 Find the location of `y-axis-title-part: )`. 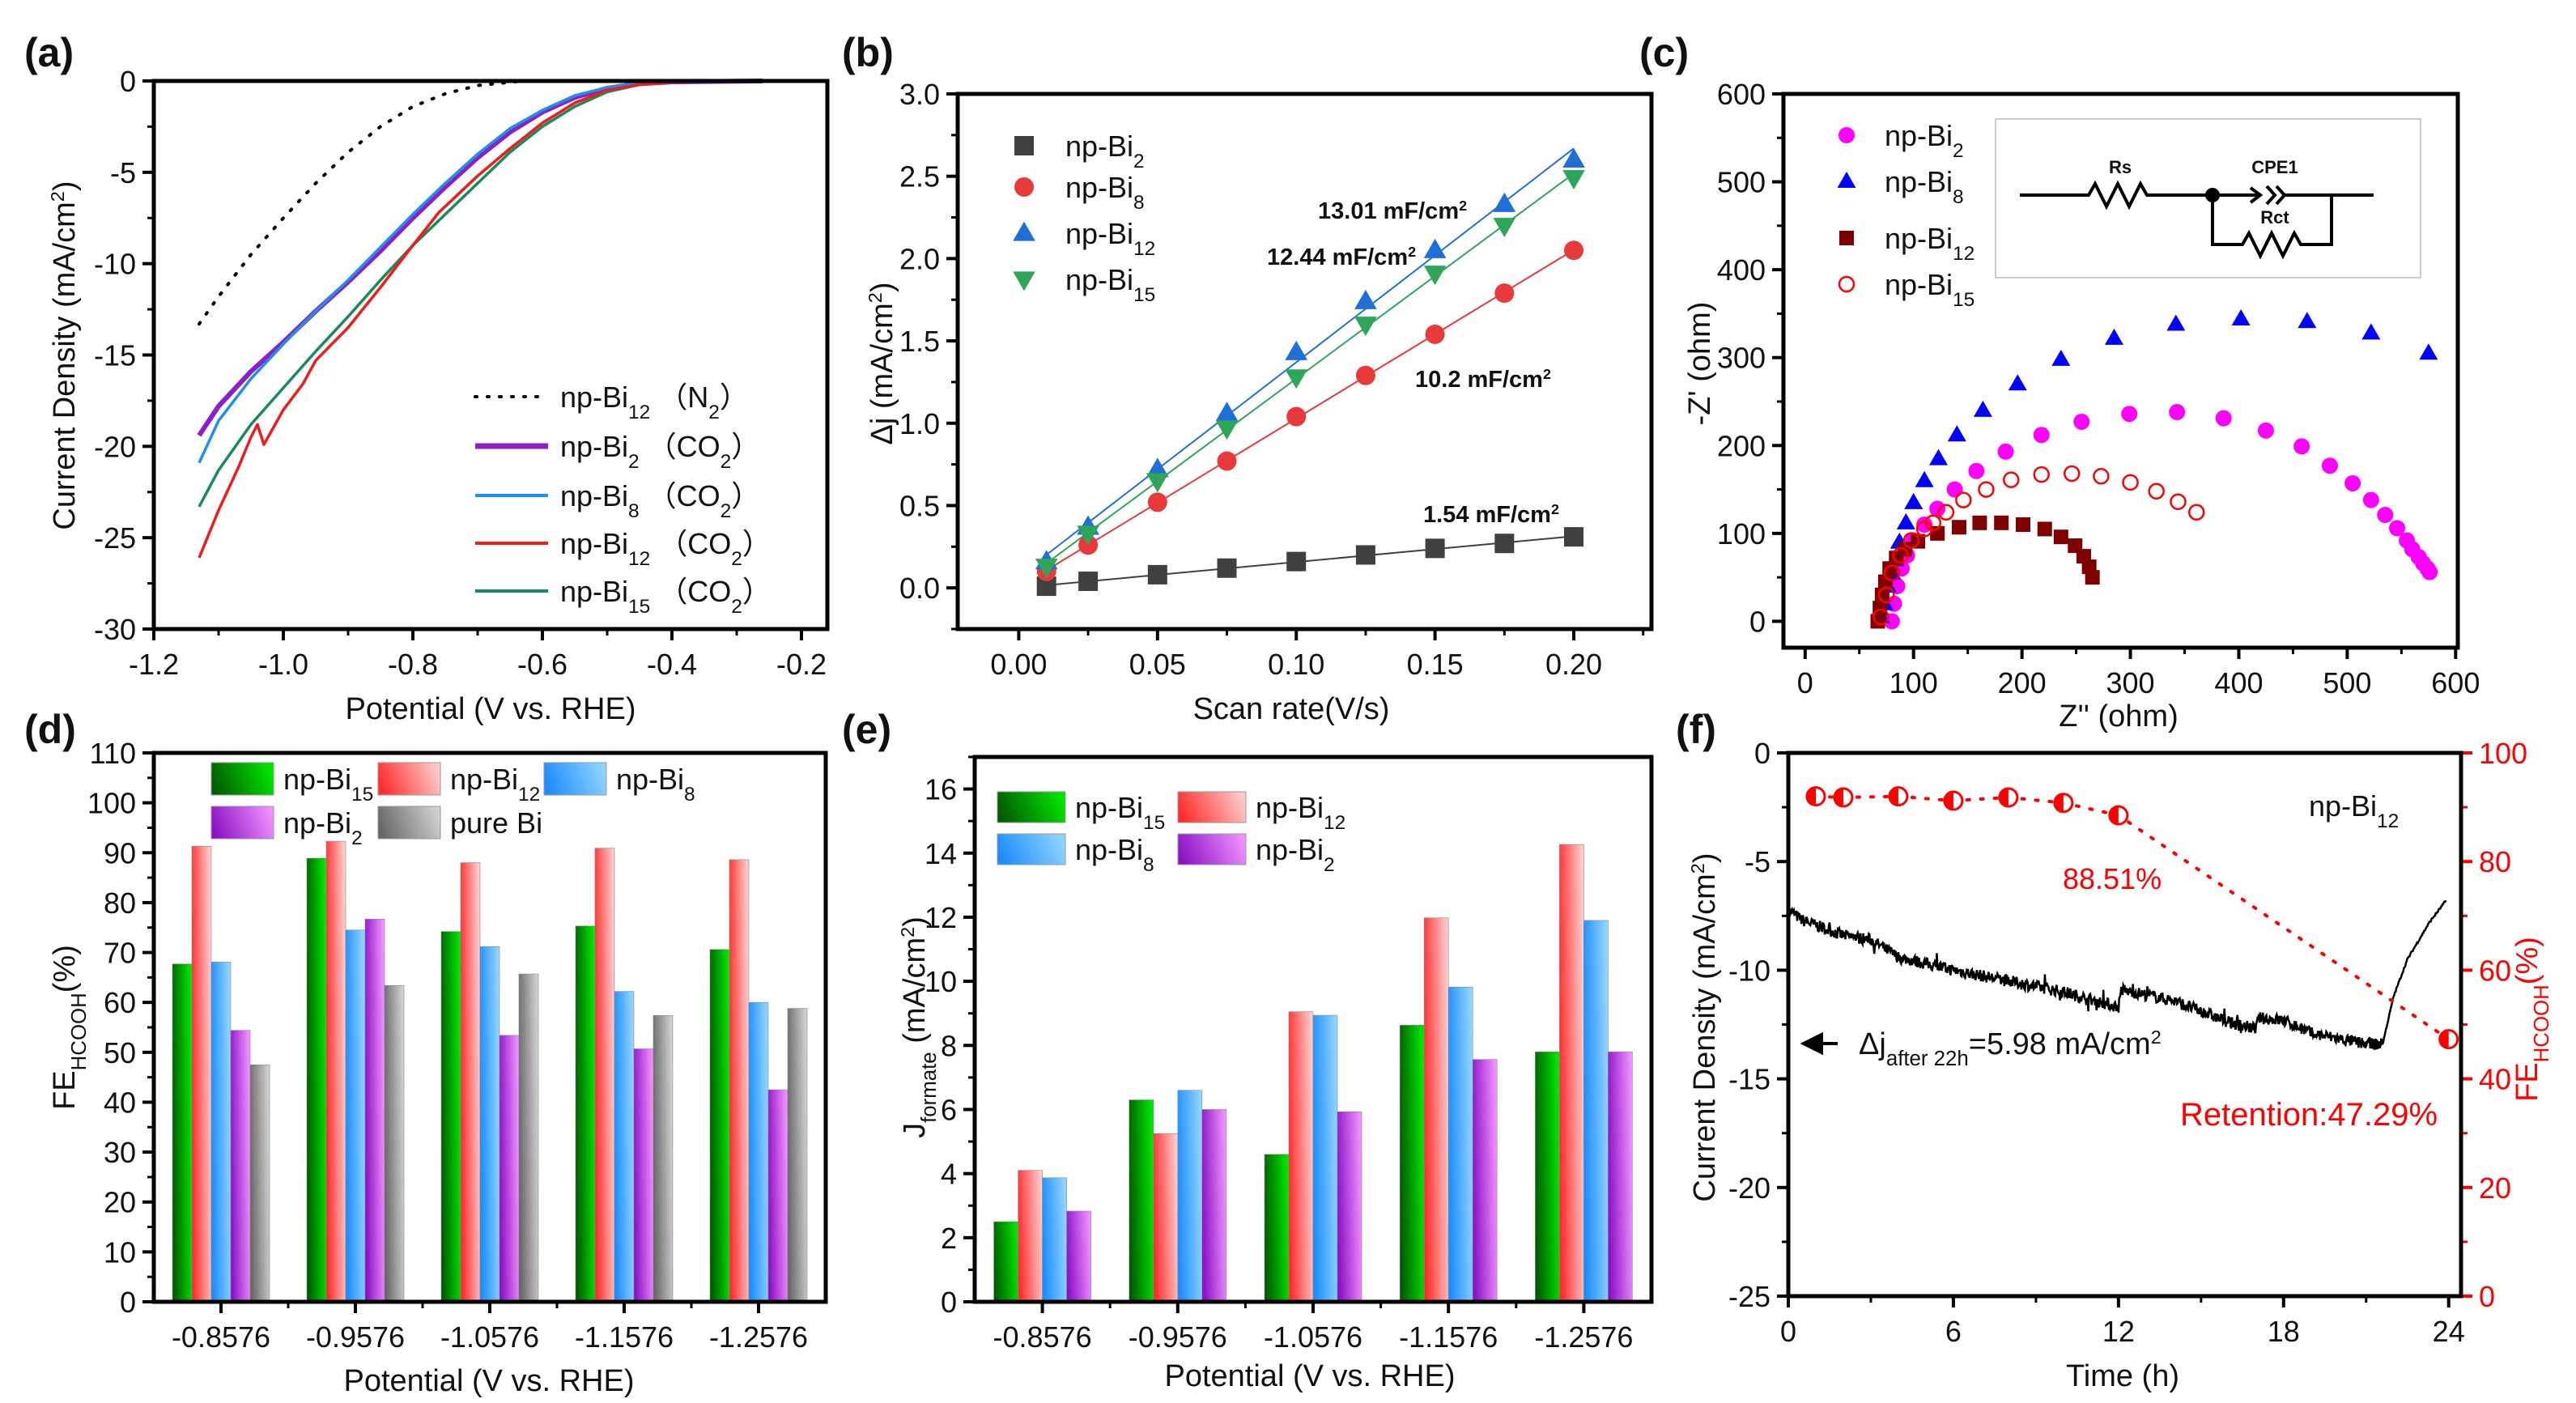

y-axis-title-part: ) is located at coordinates (65, 186).